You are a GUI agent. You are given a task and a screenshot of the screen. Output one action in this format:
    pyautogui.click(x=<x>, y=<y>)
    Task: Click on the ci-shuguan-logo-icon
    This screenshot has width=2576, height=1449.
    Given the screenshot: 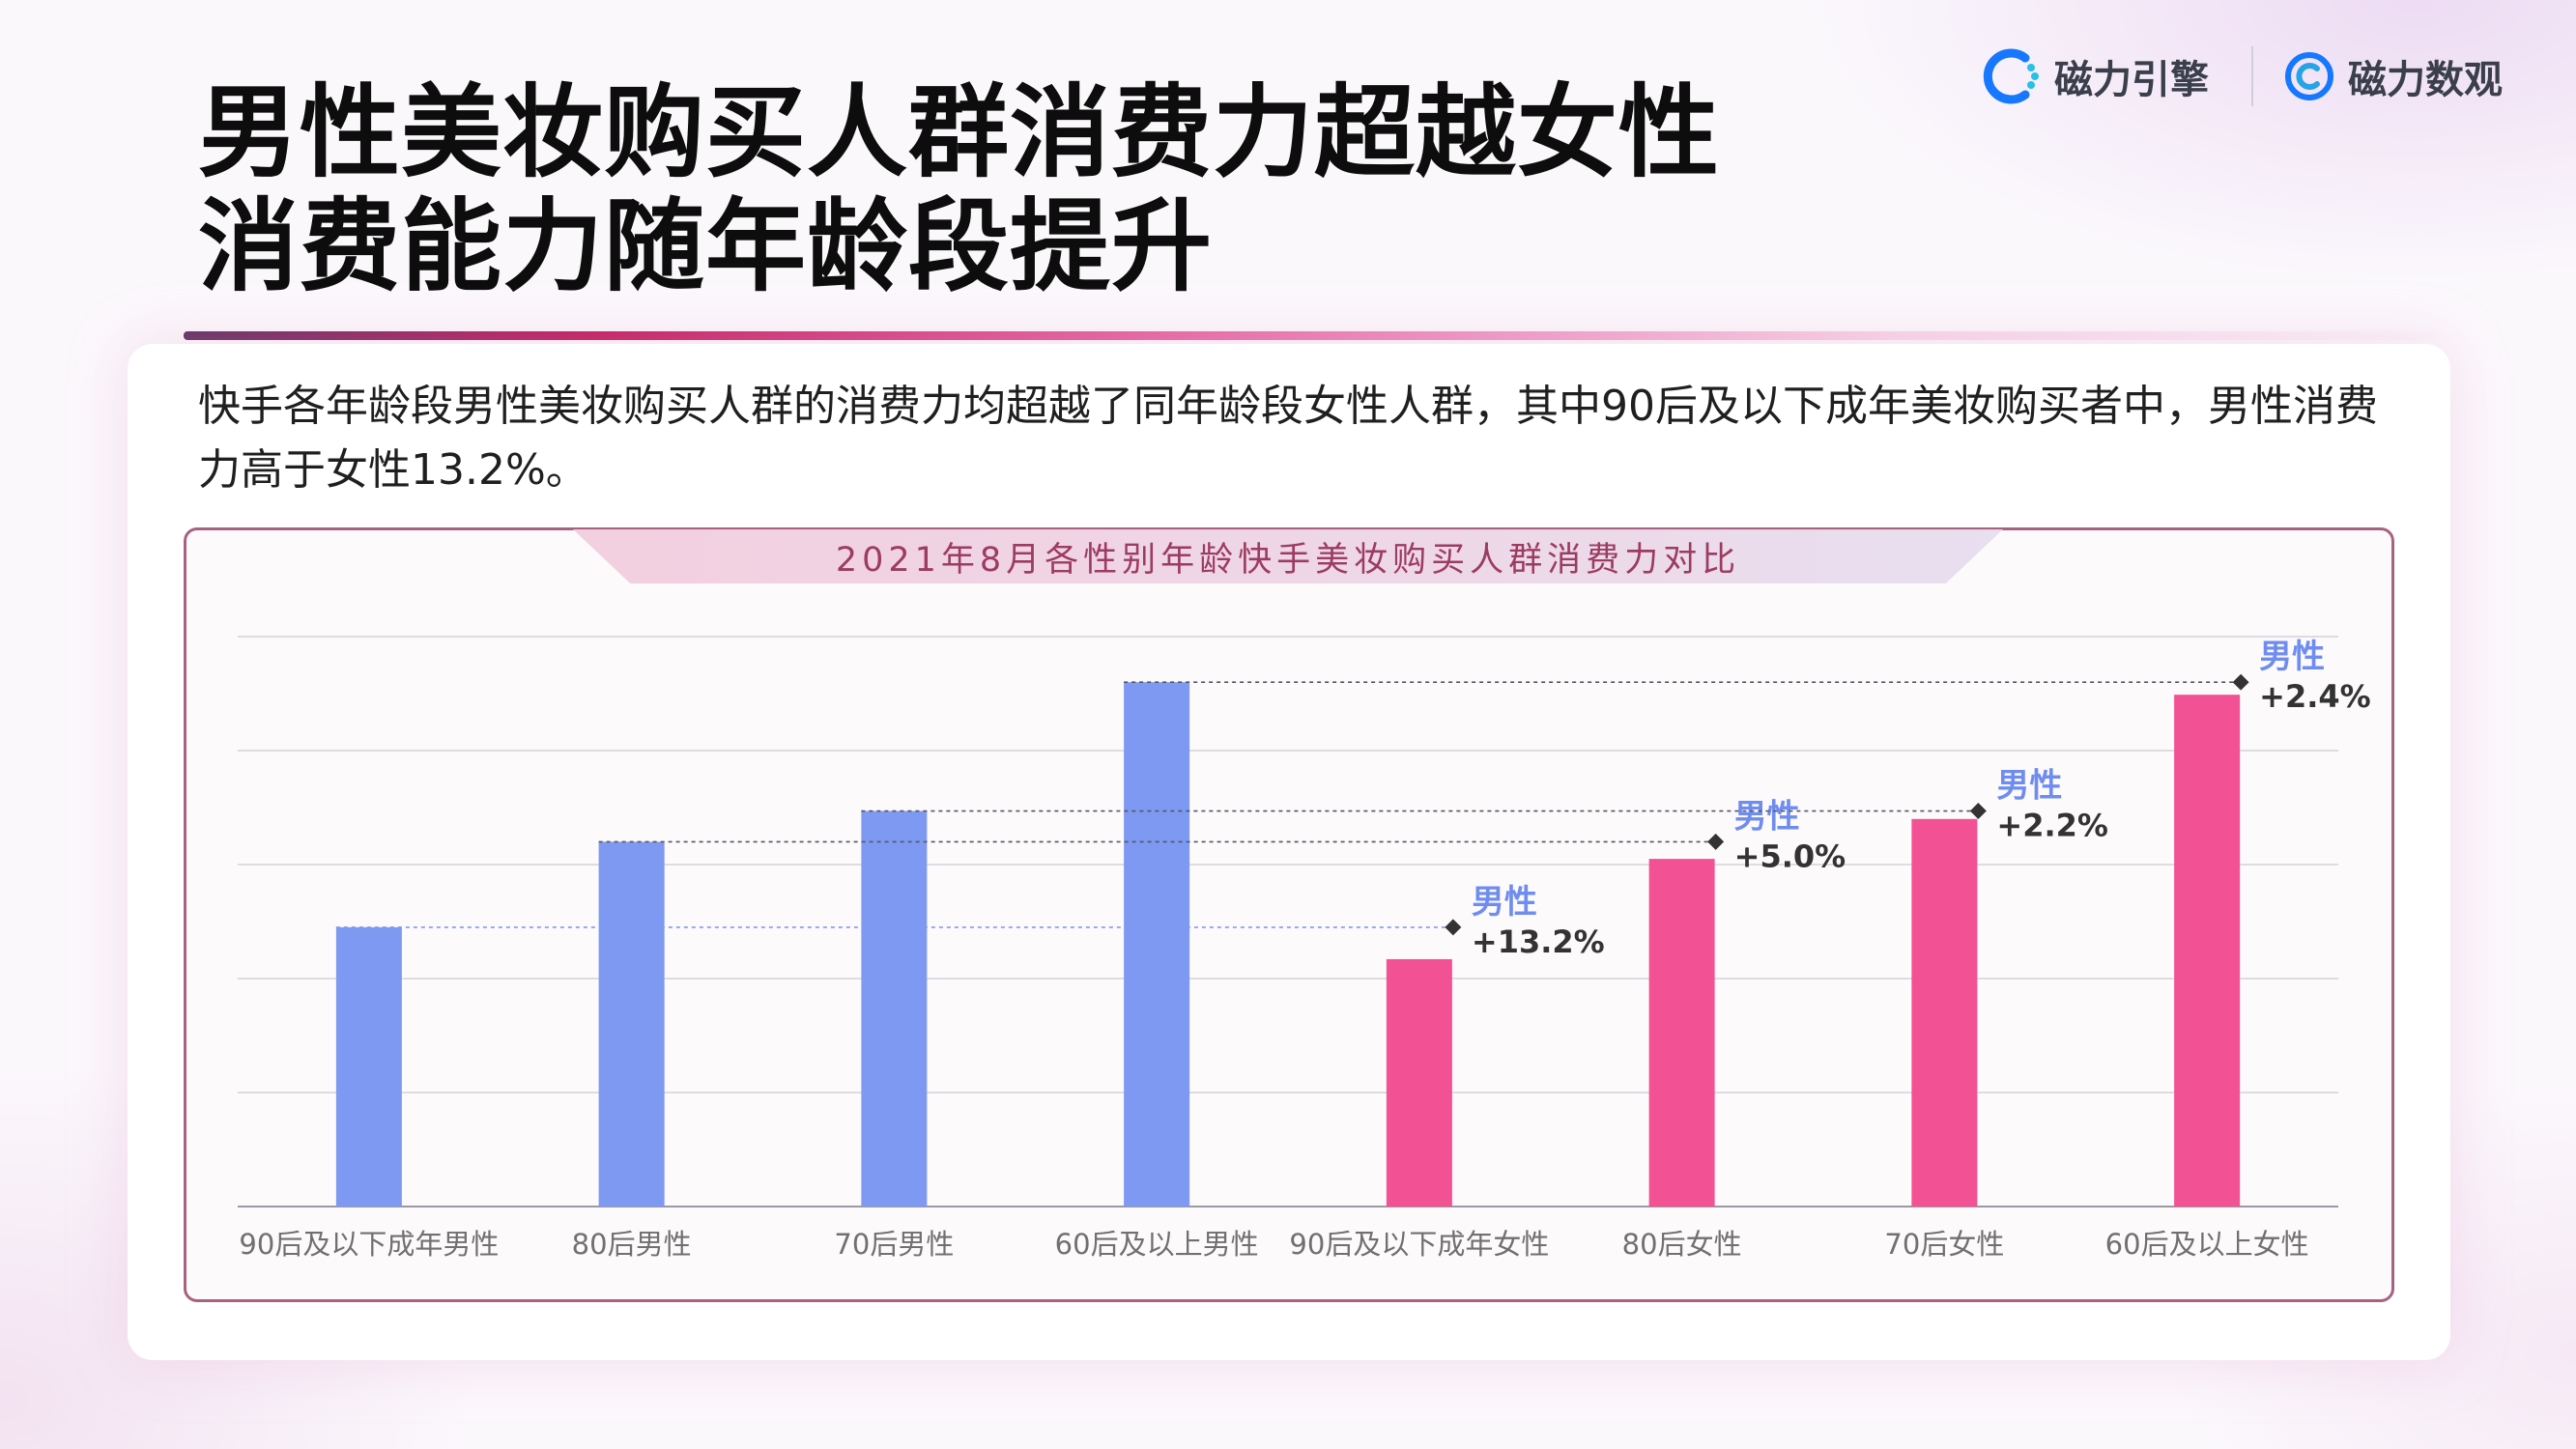 What is the action you would take?
    pyautogui.click(x=2309, y=76)
    